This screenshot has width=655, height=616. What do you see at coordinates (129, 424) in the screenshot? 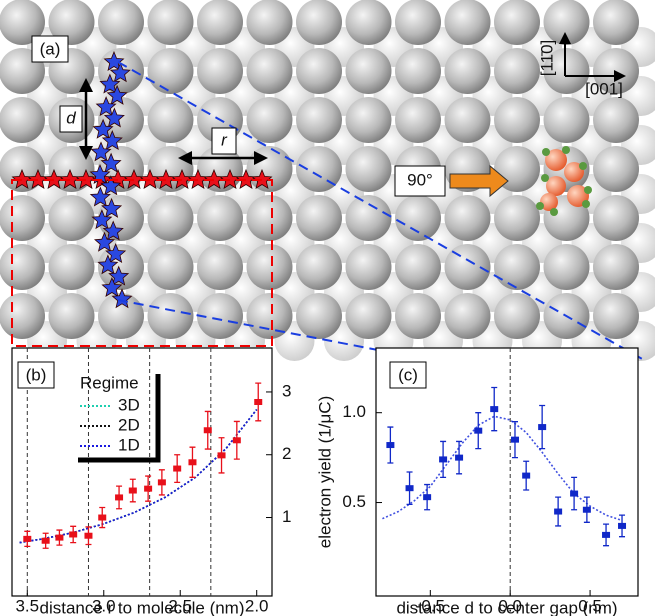
I see `legend-label: 2D` at bounding box center [129, 424].